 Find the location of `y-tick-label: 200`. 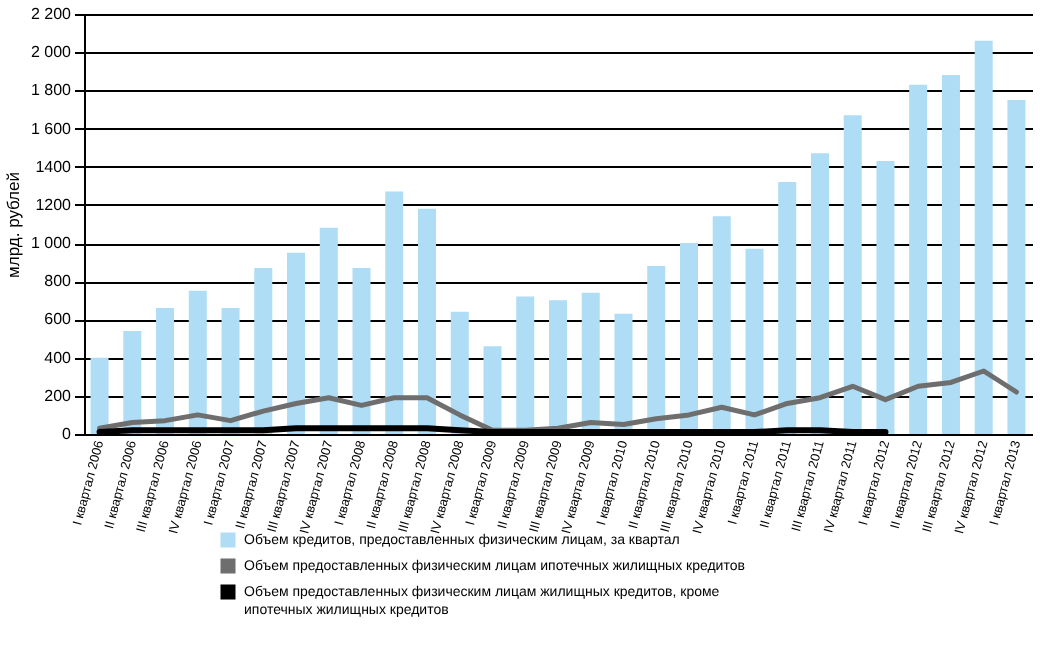

y-tick-label: 200 is located at coordinates (58, 395).